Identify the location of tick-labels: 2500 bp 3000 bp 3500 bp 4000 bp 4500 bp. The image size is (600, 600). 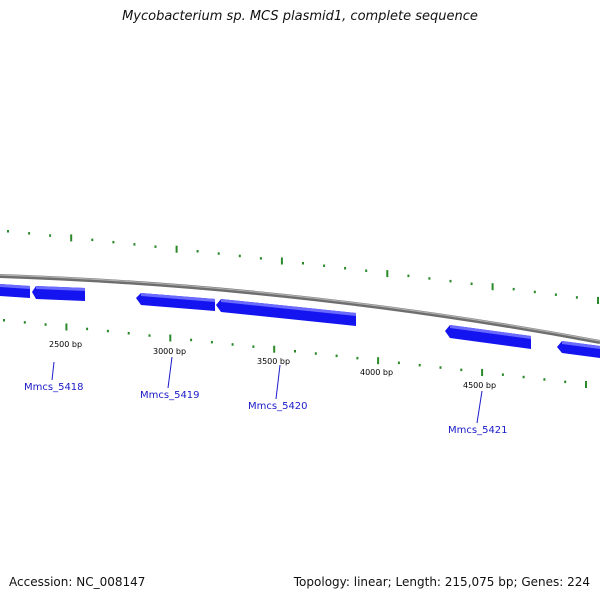
(272, 365).